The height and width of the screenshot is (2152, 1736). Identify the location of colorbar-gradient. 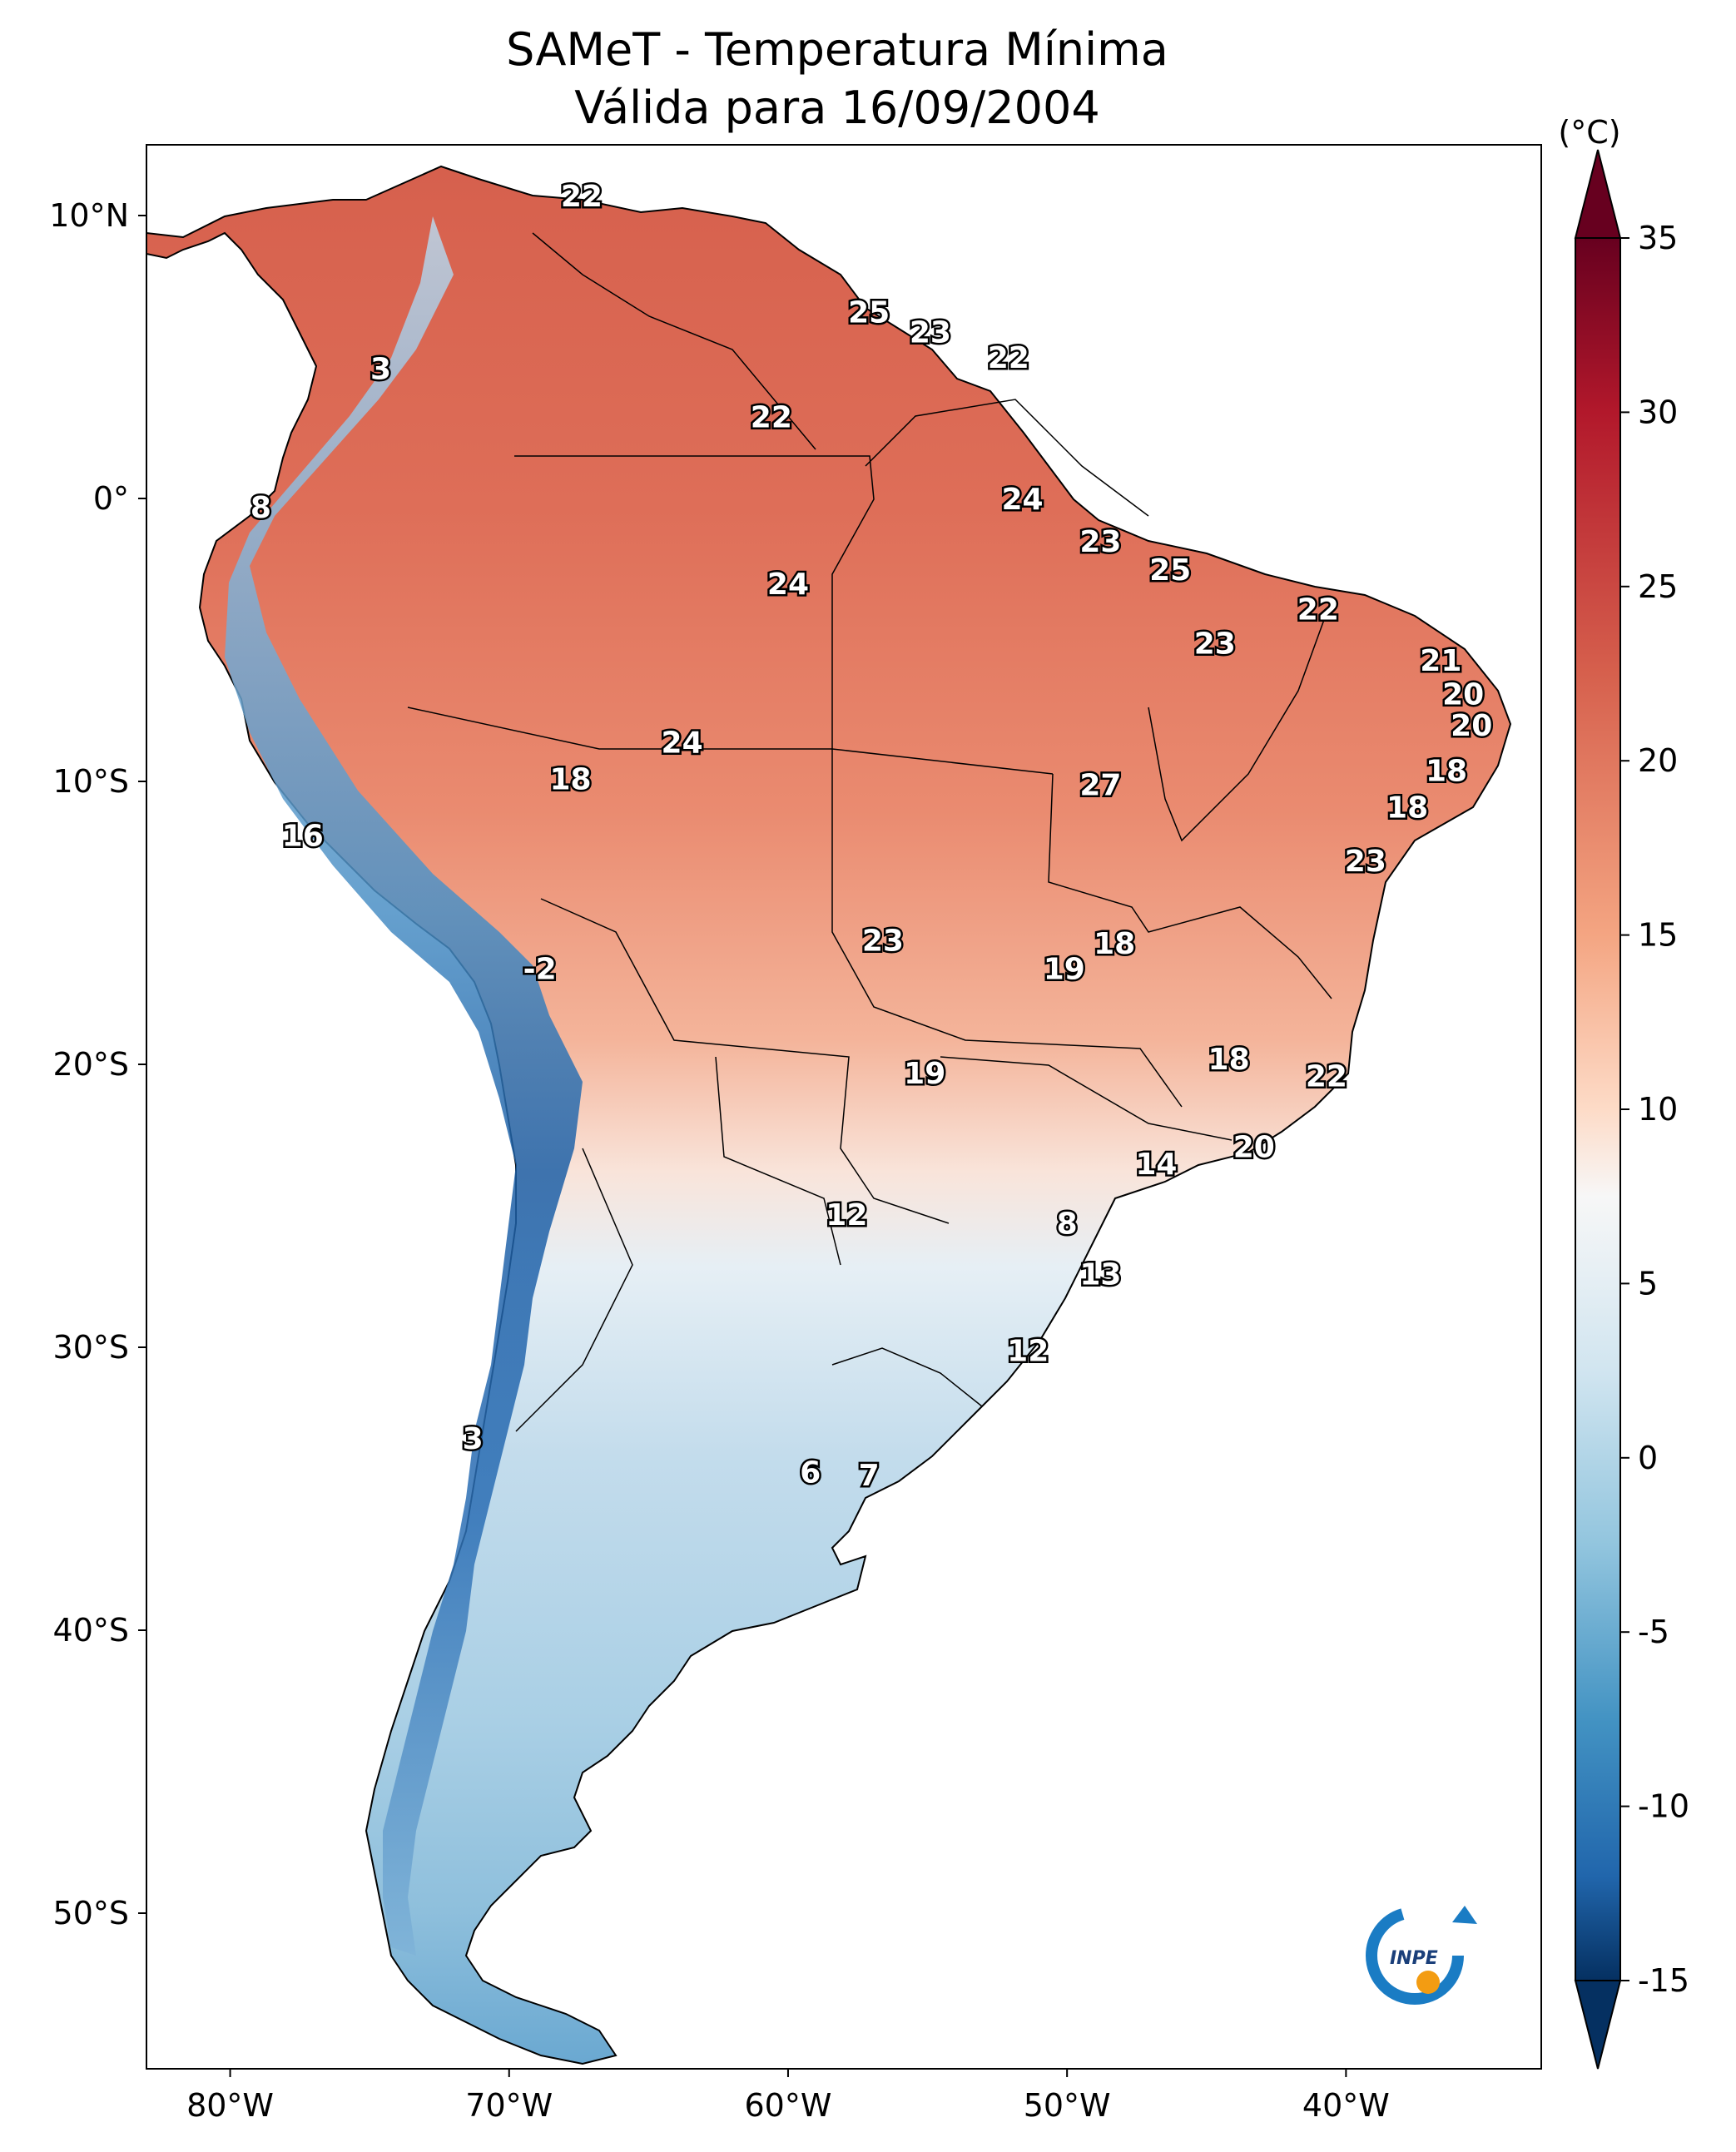
(1598, 1109).